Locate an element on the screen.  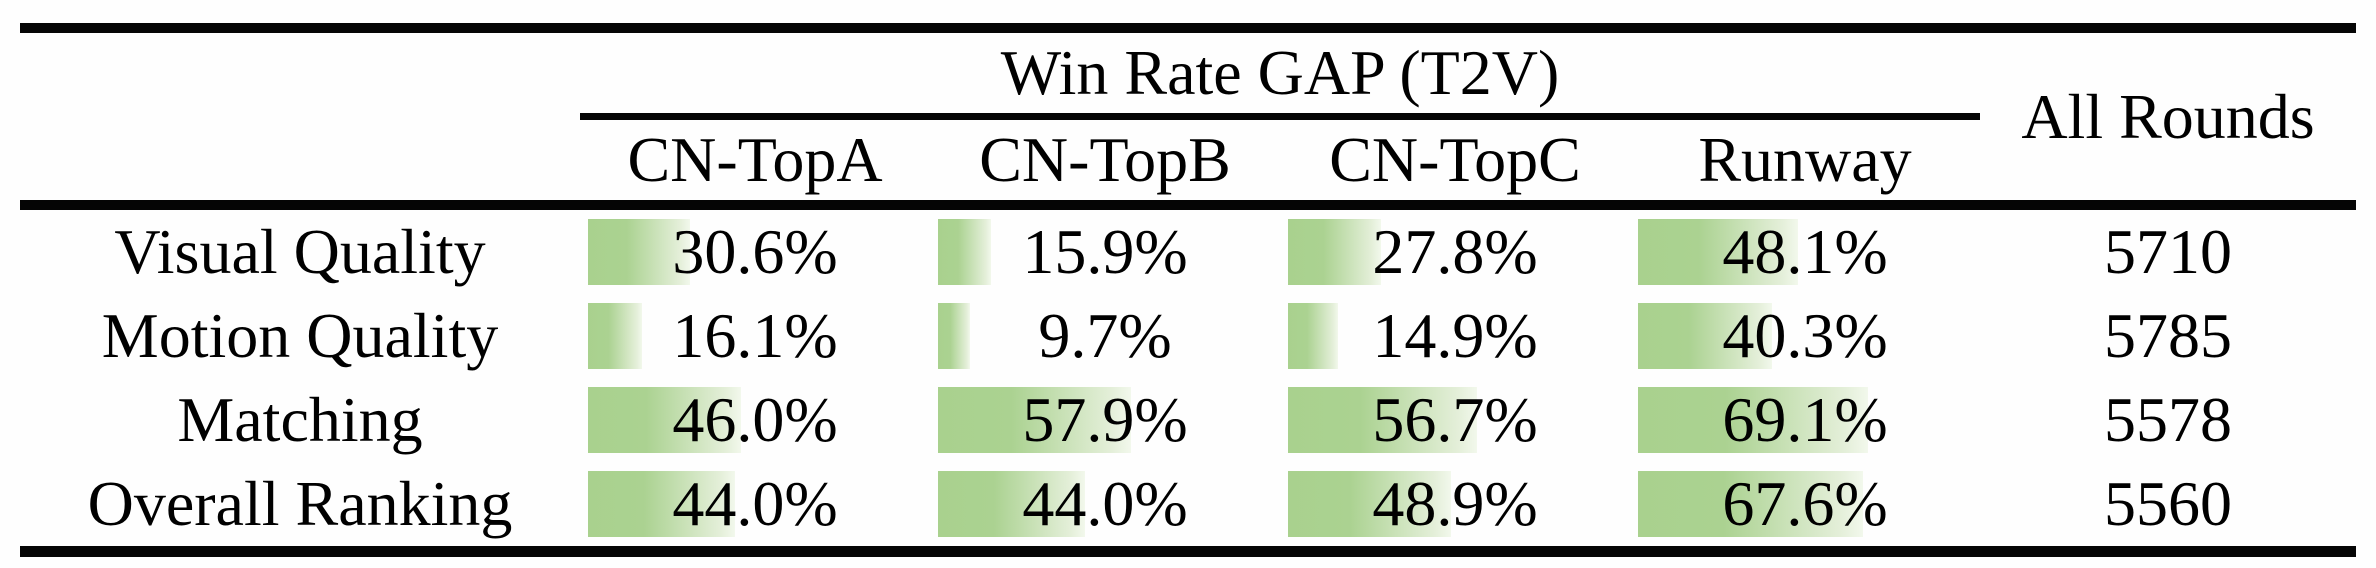
value-text: 48.9% is located at coordinates (1455, 503).